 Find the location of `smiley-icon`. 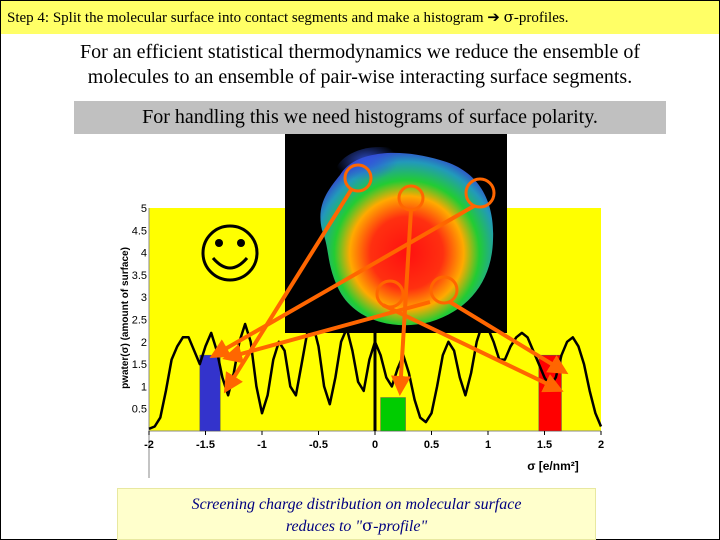

smiley-icon is located at coordinates (230, 253).